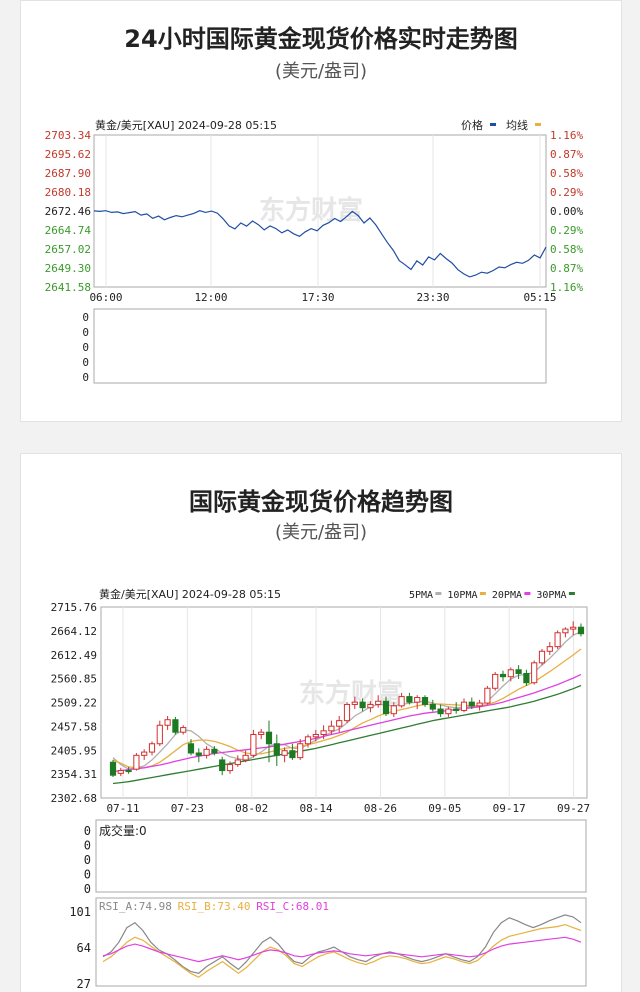 This screenshot has height=992, width=640. I want to click on intraday-title: 24小时国际黄金现货价格实时走势图, so click(321, 39).